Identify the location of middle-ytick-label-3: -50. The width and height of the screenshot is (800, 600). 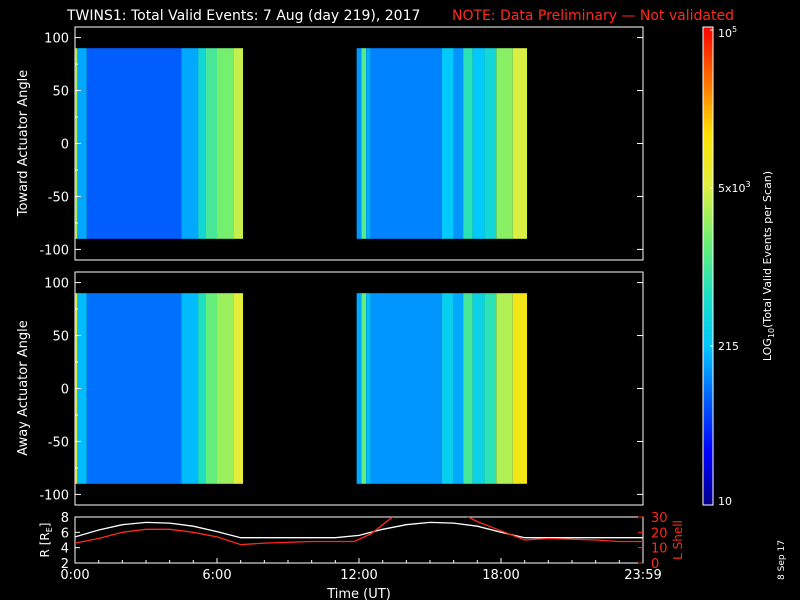
(58, 442).